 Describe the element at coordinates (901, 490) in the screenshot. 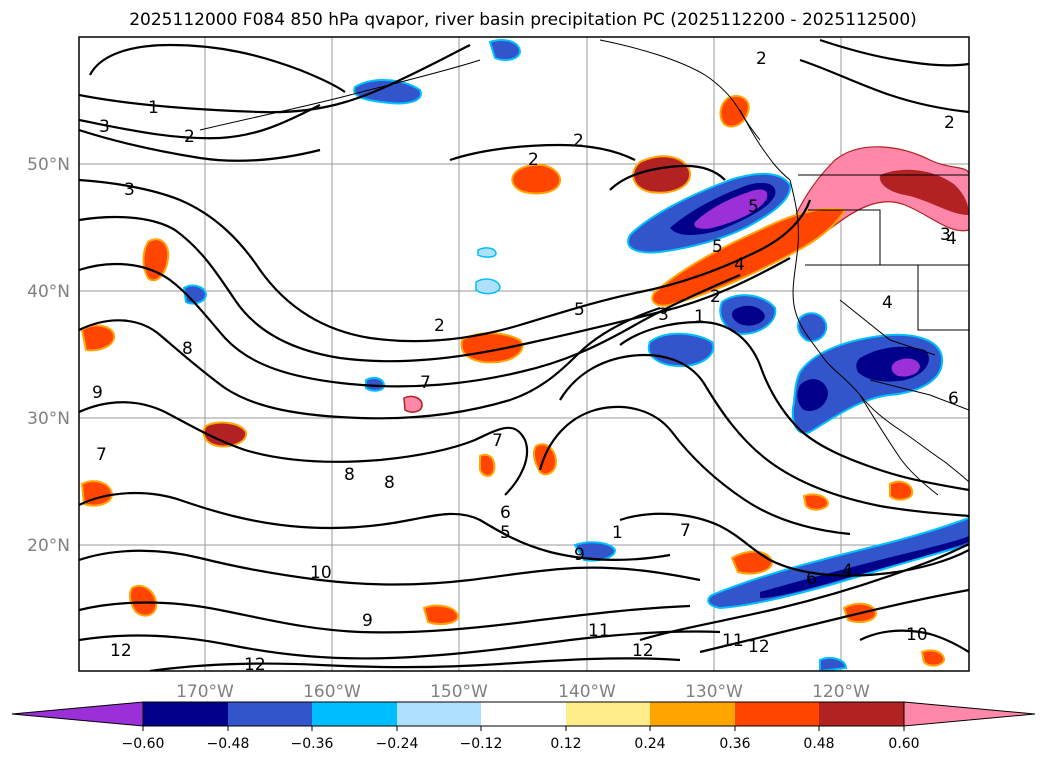

I see `shade-pos-s7` at that location.